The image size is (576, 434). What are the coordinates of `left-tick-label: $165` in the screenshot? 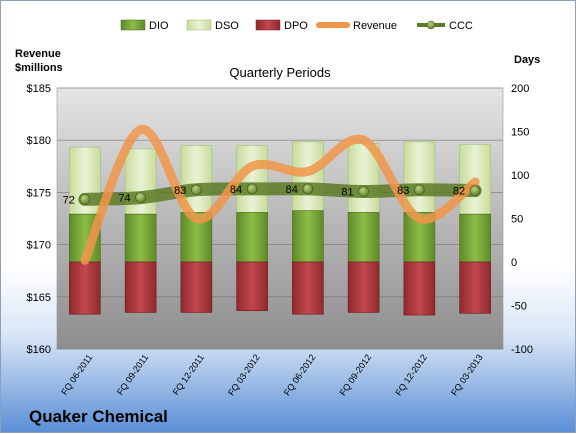 It's located at (39, 298).